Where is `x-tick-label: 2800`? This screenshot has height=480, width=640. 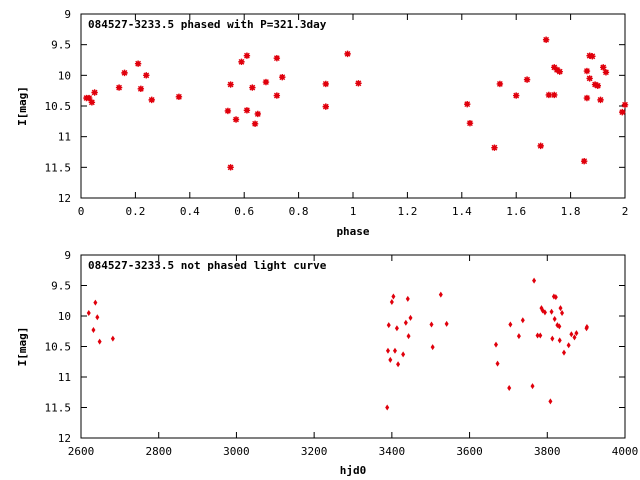
x-tick-label: 2800 is located at coordinates (158, 451).